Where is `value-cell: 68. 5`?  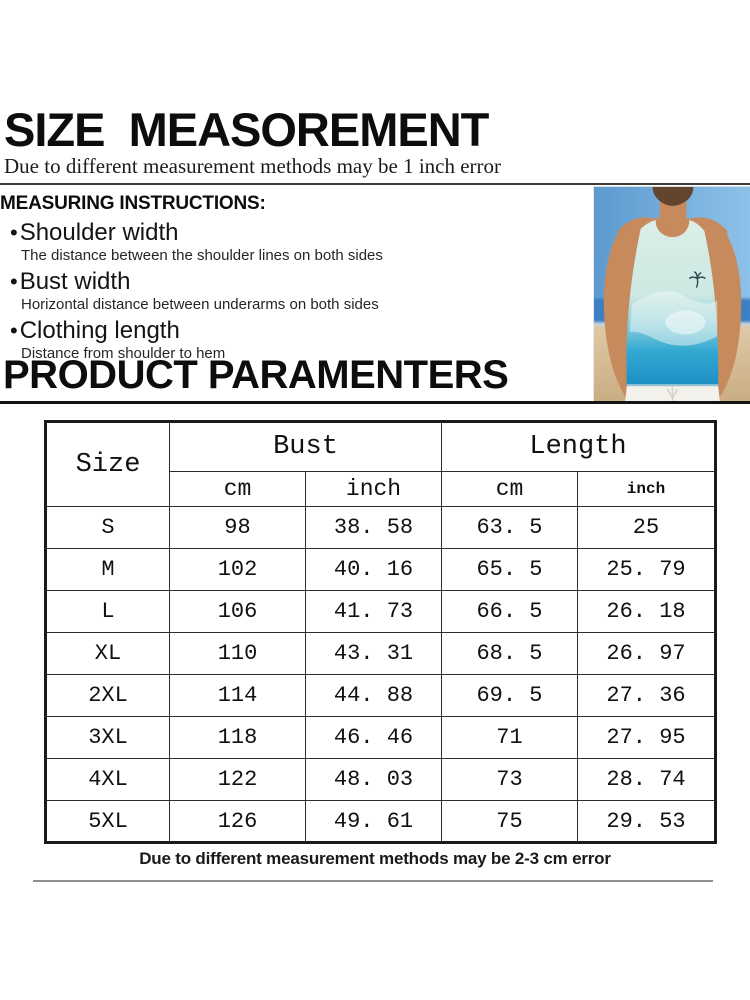 value-cell: 68. 5 is located at coordinates (509, 653).